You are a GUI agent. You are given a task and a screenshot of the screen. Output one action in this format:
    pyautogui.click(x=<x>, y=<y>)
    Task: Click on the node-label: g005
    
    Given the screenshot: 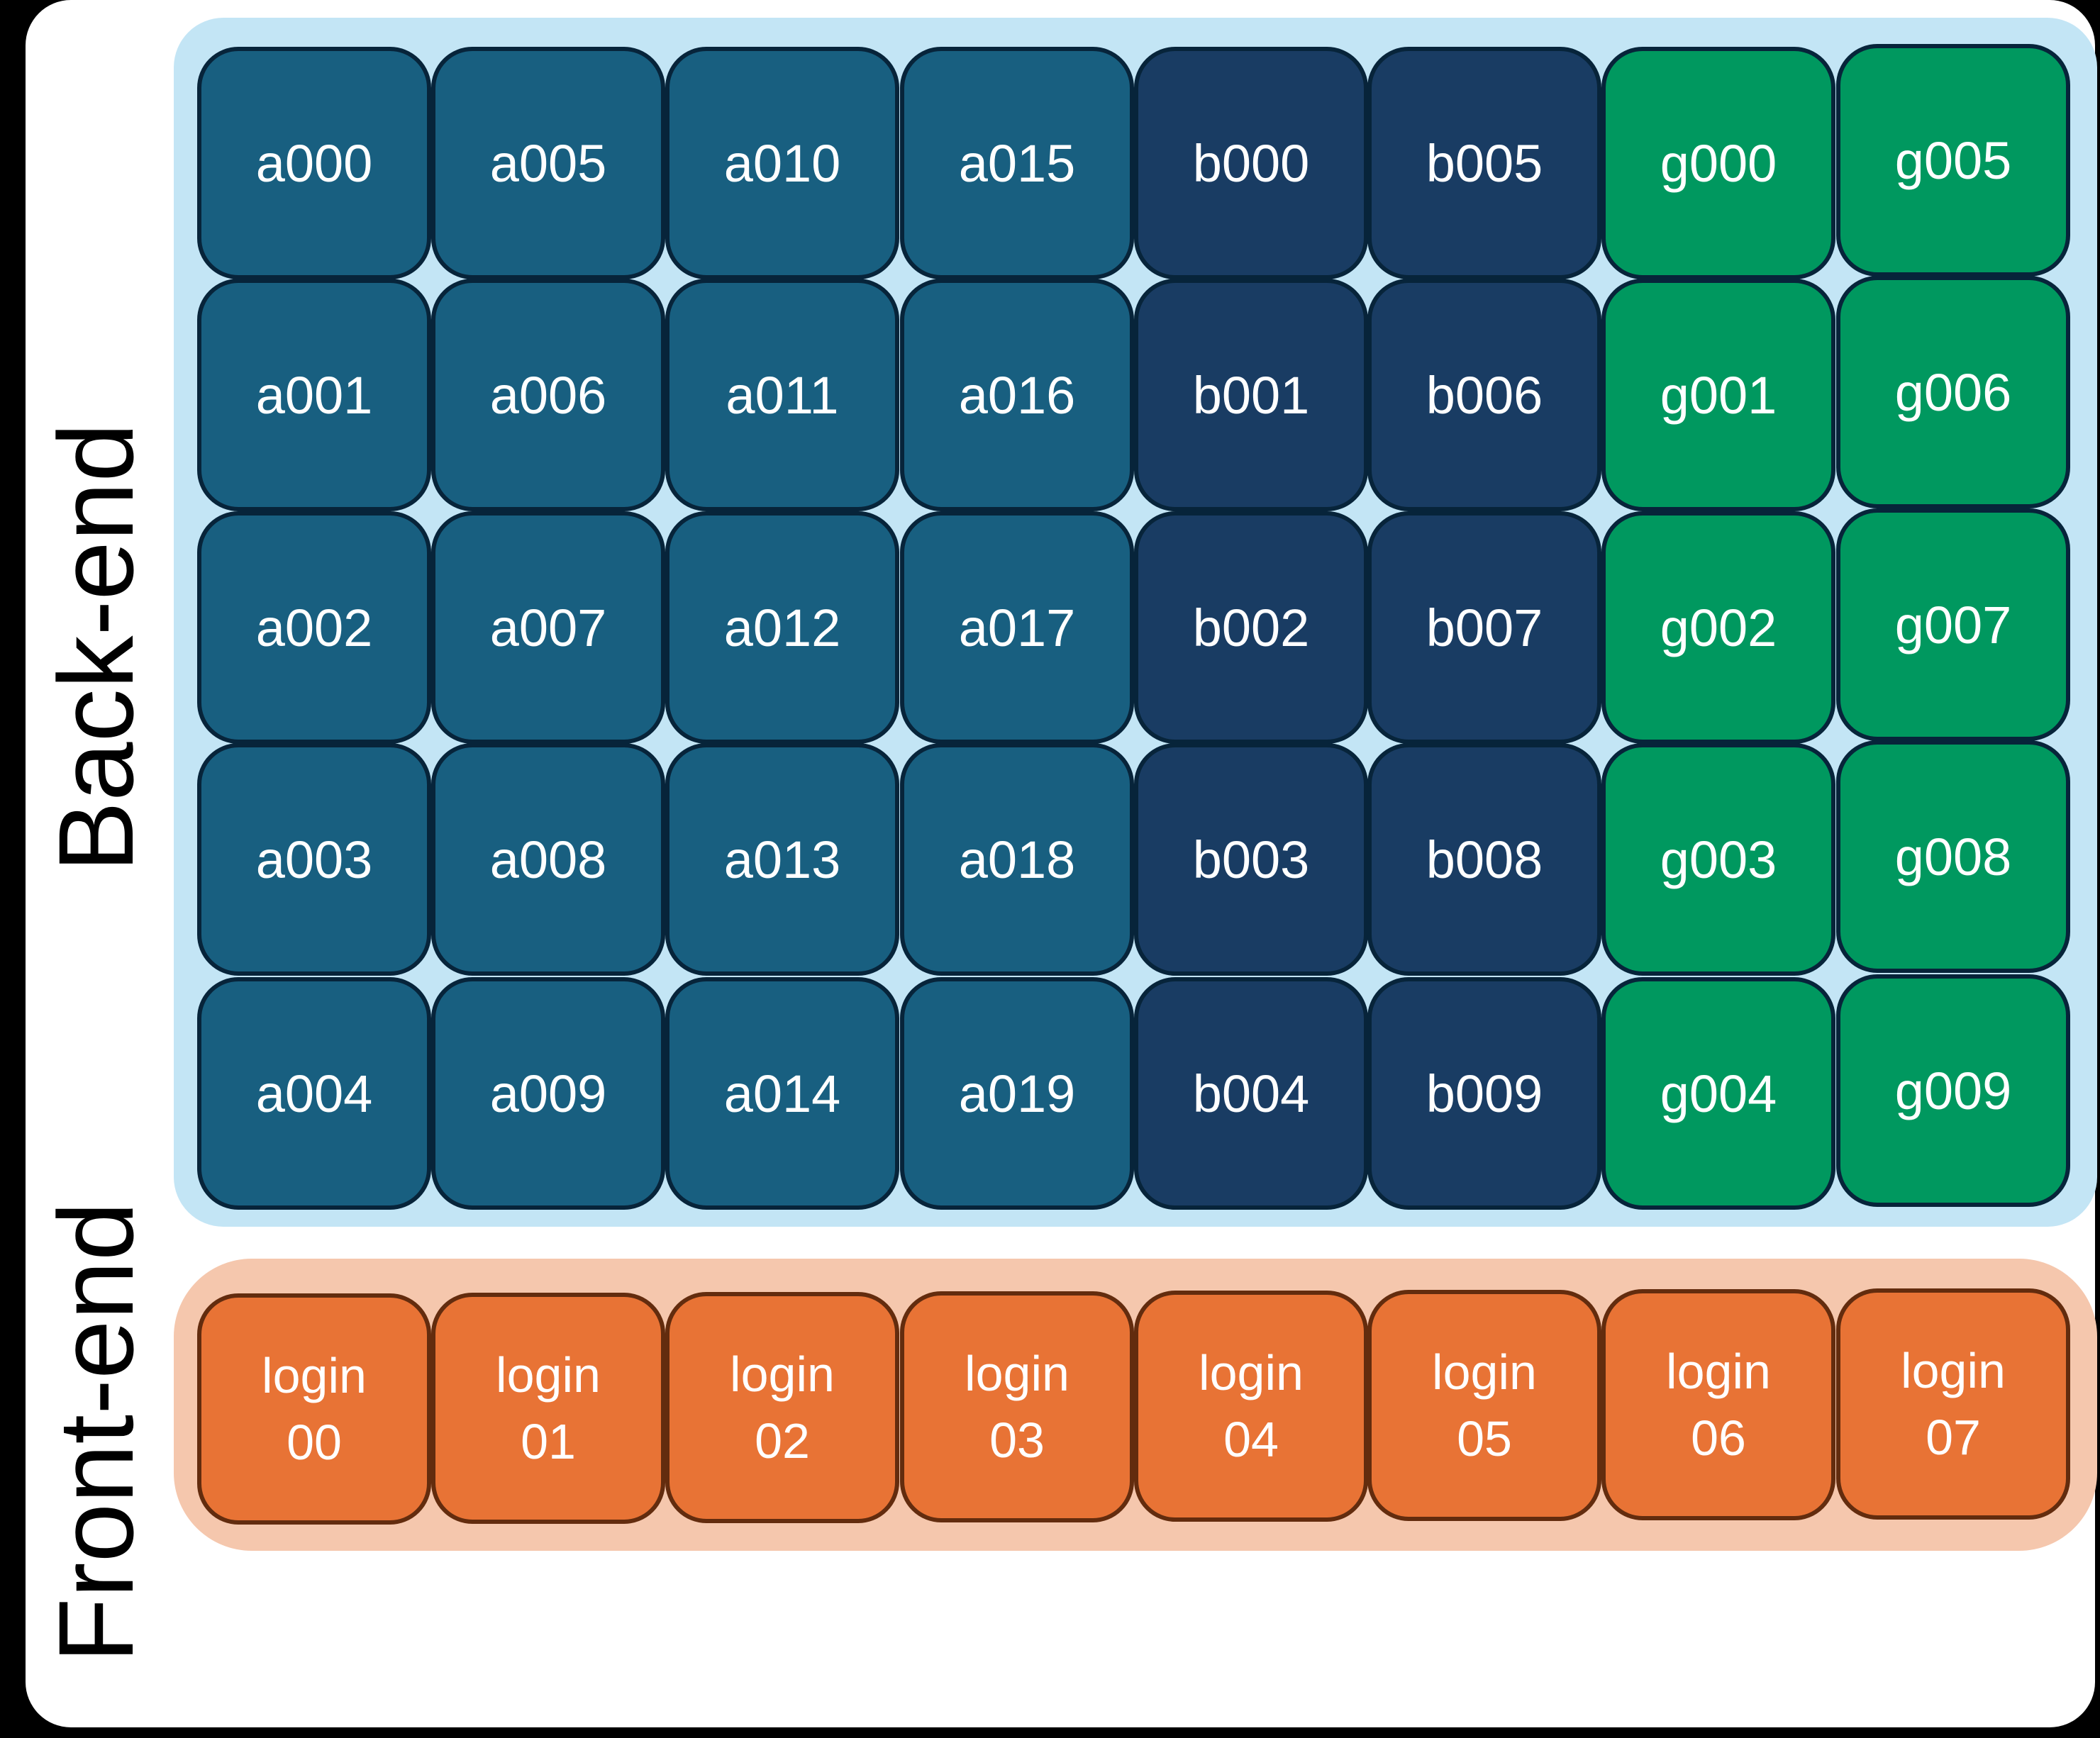 What is the action you would take?
    pyautogui.click(x=1953, y=160)
    